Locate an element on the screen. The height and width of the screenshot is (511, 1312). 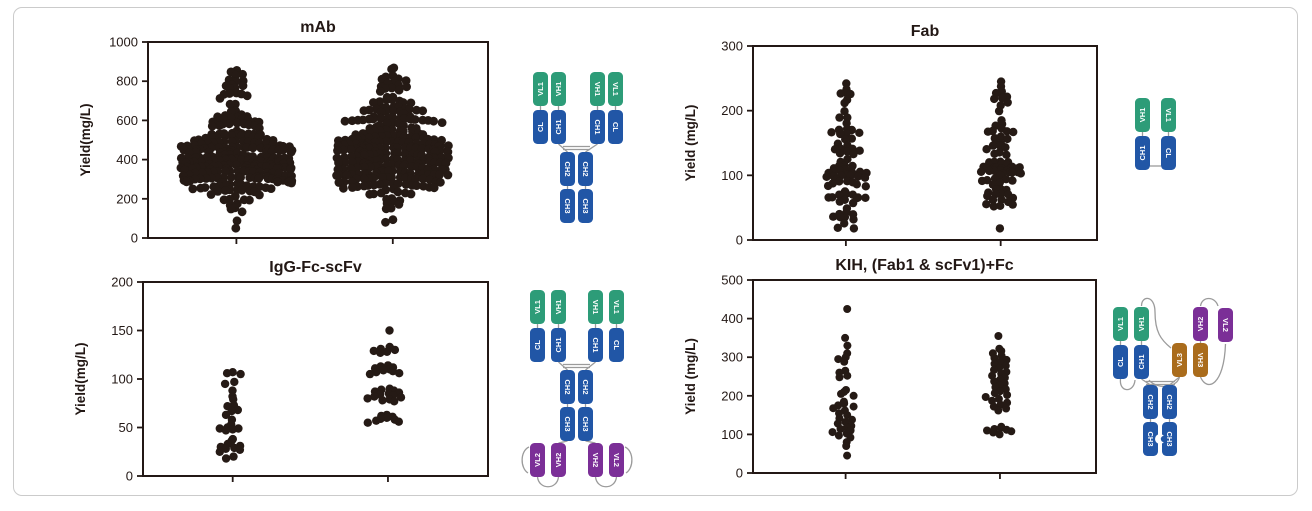
y-tick-label: 50 is located at coordinates (126, 427).